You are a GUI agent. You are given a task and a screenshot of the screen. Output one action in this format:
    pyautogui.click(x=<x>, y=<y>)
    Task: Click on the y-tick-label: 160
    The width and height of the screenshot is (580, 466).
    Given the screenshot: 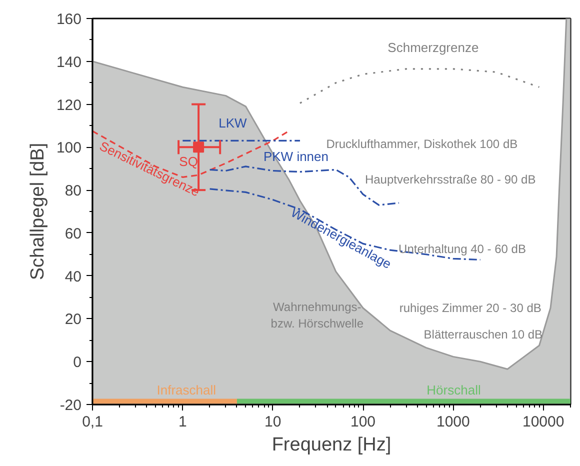 What is the action you would take?
    pyautogui.click(x=69, y=19)
    